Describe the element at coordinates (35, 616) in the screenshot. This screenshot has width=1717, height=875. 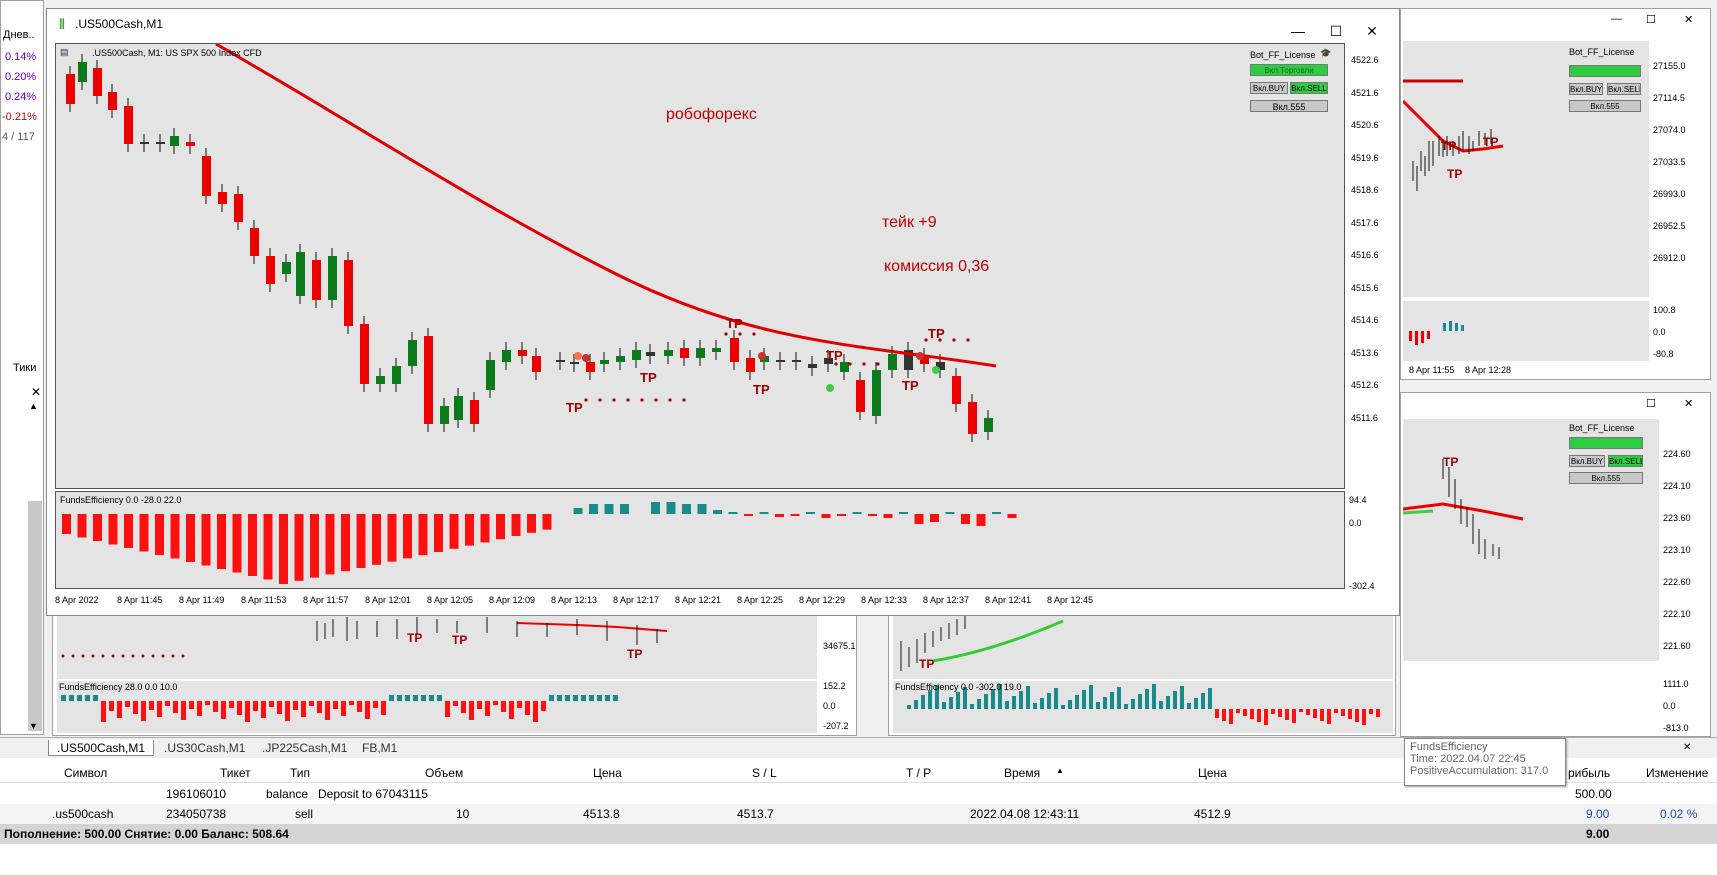
I see `scrollbar` at that location.